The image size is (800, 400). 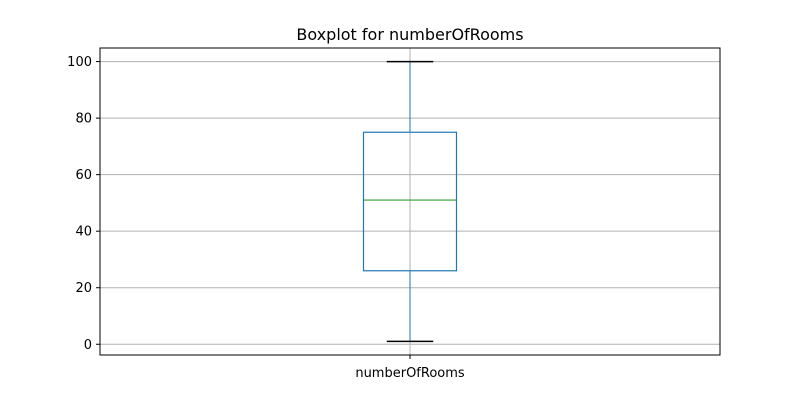 What do you see at coordinates (83, 119) in the screenshot?
I see `y-tick-label: 80` at bounding box center [83, 119].